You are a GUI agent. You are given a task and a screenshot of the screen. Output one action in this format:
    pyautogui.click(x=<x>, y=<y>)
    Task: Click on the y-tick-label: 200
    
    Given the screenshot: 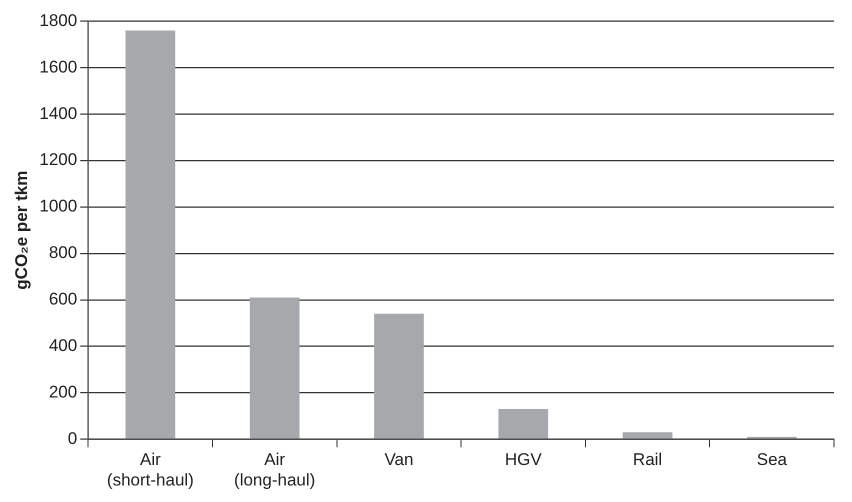 What is the action you would take?
    pyautogui.click(x=63, y=392)
    